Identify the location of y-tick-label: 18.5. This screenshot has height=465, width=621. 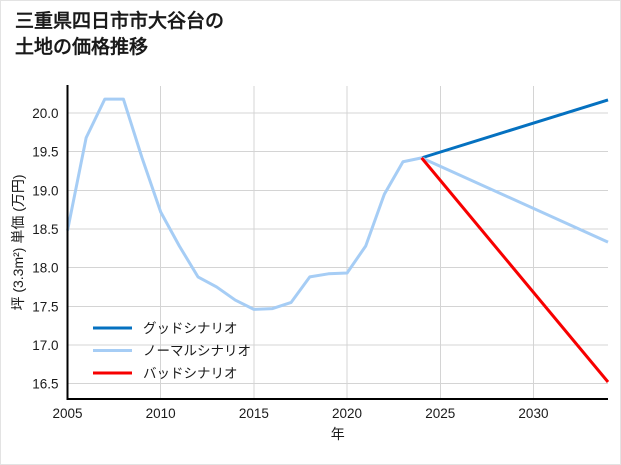
(45, 229).